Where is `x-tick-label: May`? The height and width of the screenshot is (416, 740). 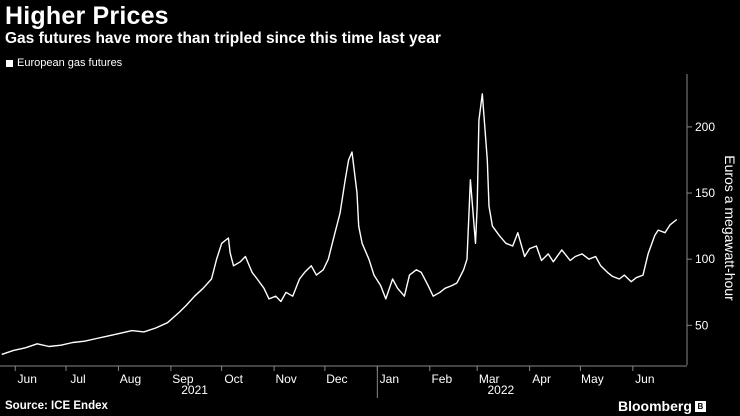
x-tick-label: May is located at coordinates (592, 379).